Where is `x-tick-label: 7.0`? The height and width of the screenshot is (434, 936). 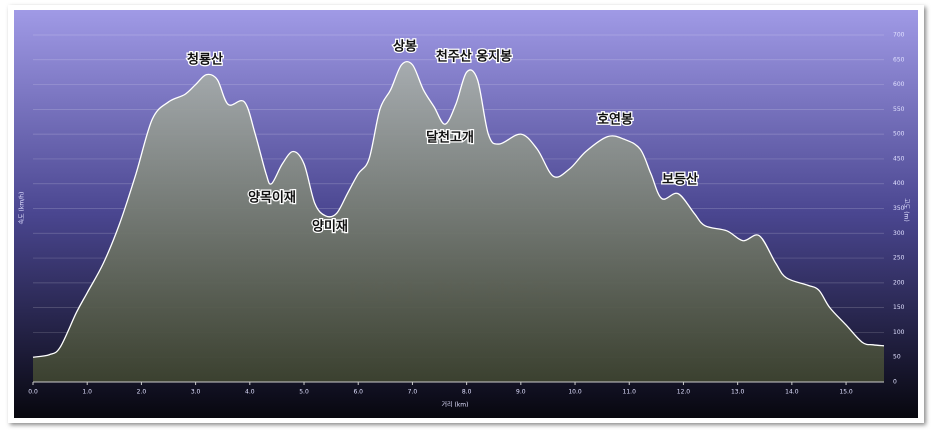
x-tick-label: 7.0 is located at coordinates (413, 392).